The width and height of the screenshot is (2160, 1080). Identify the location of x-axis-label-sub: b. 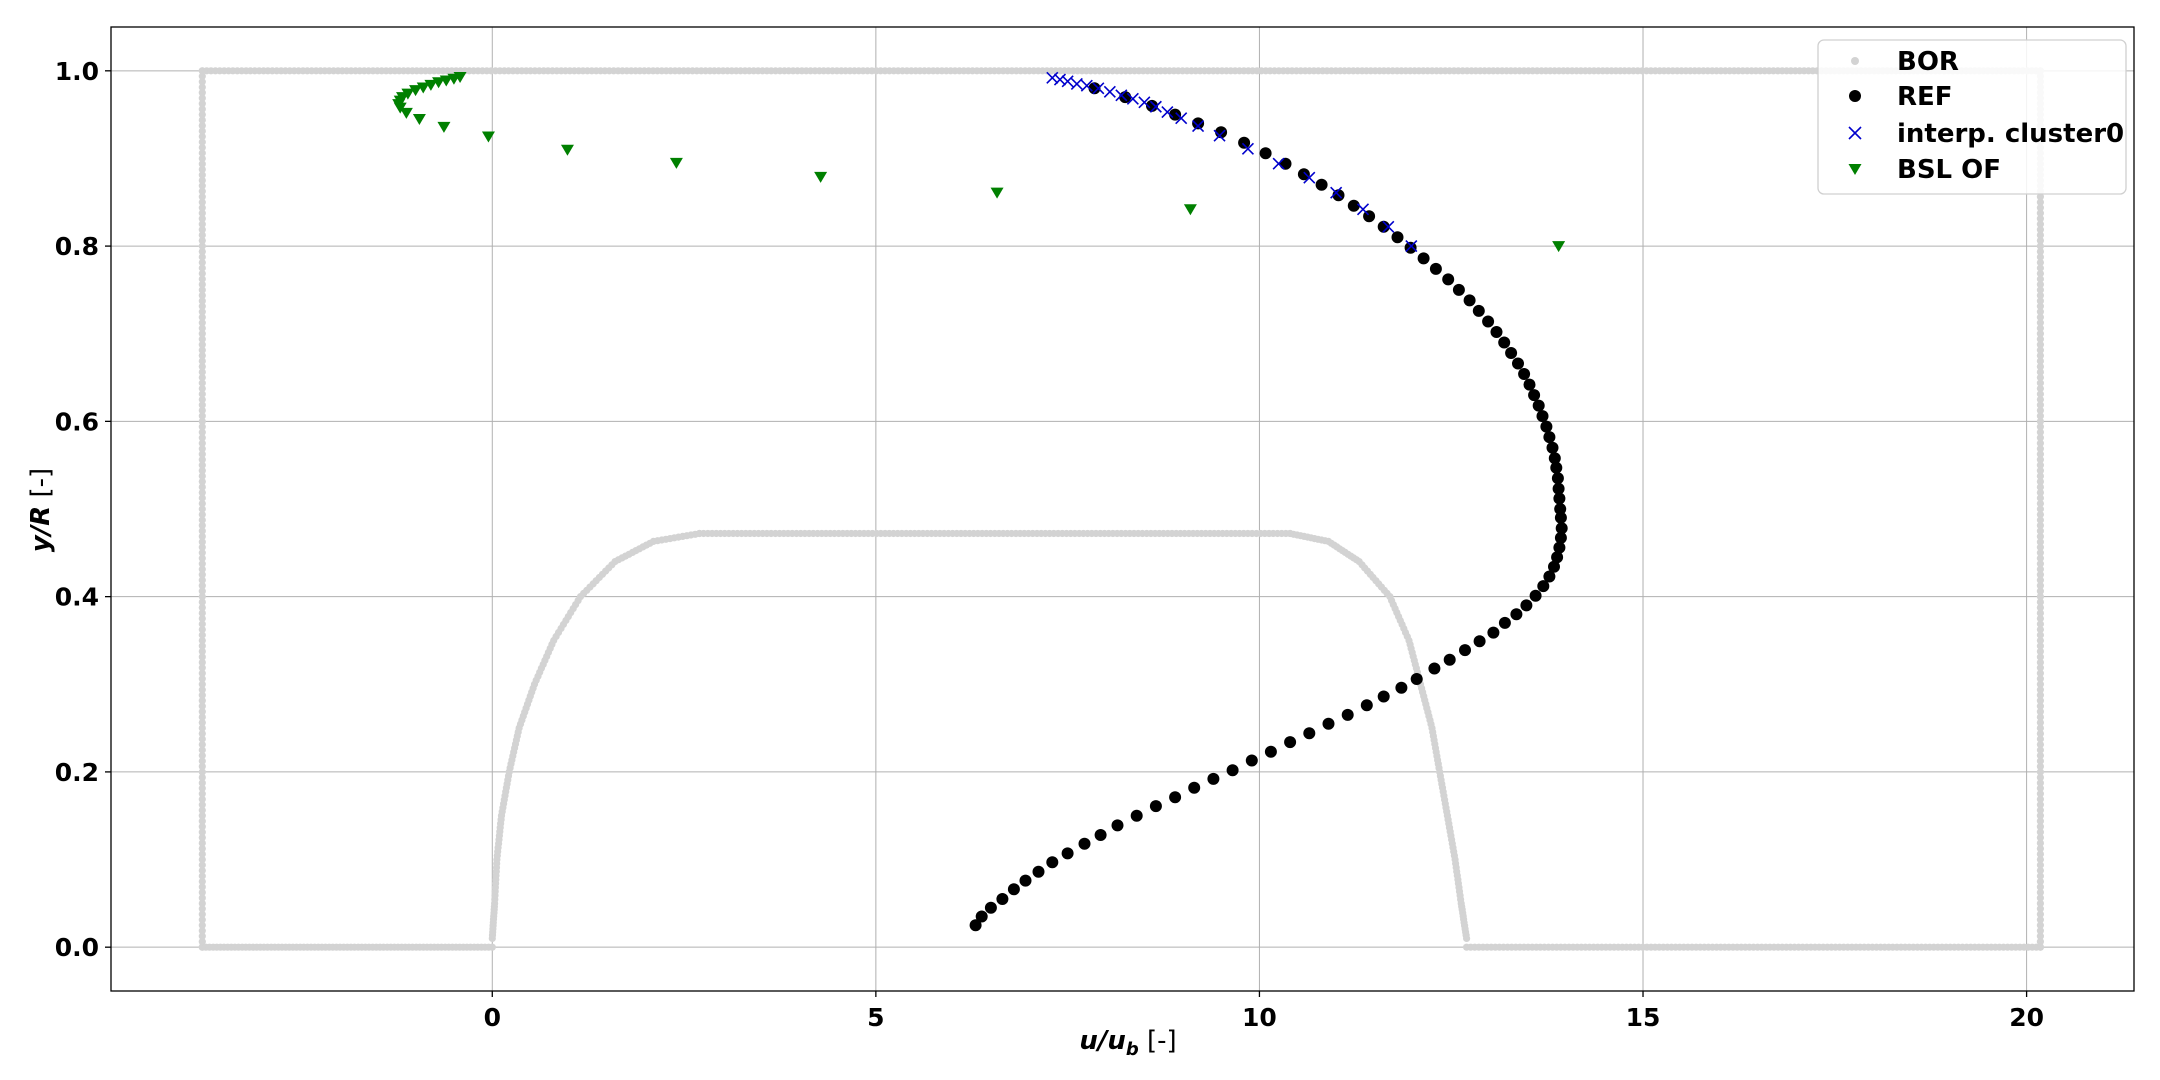
(1132, 1049).